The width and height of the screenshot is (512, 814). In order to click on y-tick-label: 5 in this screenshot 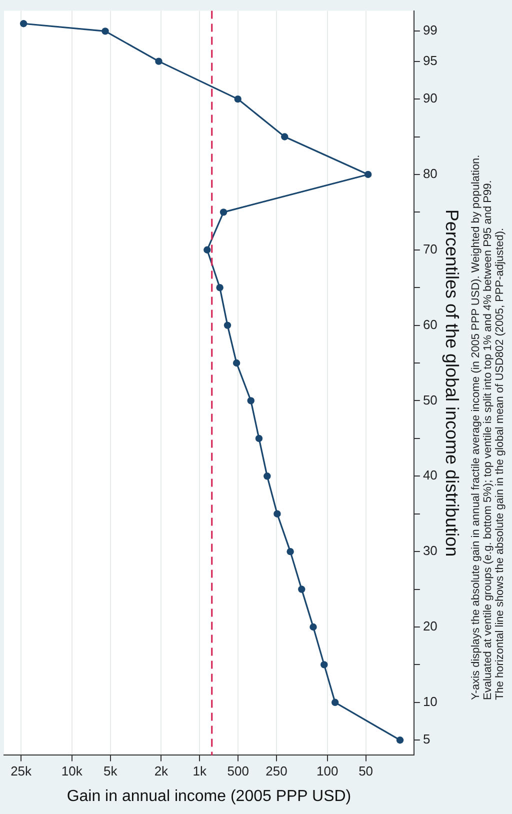, I will do `click(426, 739)`.